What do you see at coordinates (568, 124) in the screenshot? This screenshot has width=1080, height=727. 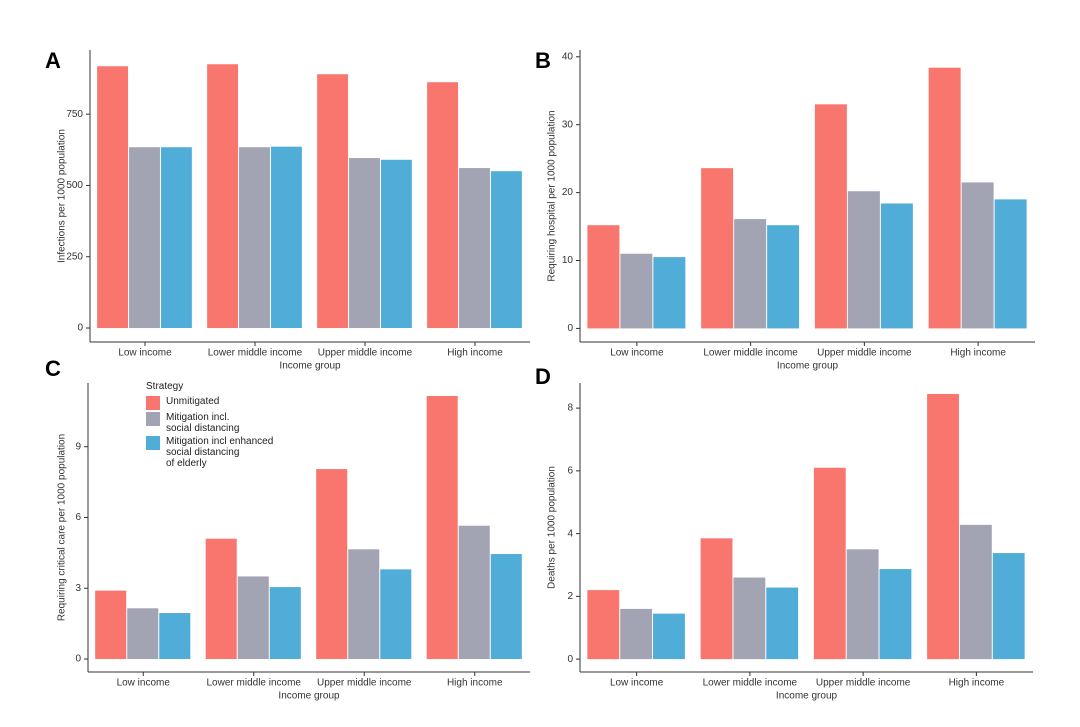 I see `y-tick-label: 30` at bounding box center [568, 124].